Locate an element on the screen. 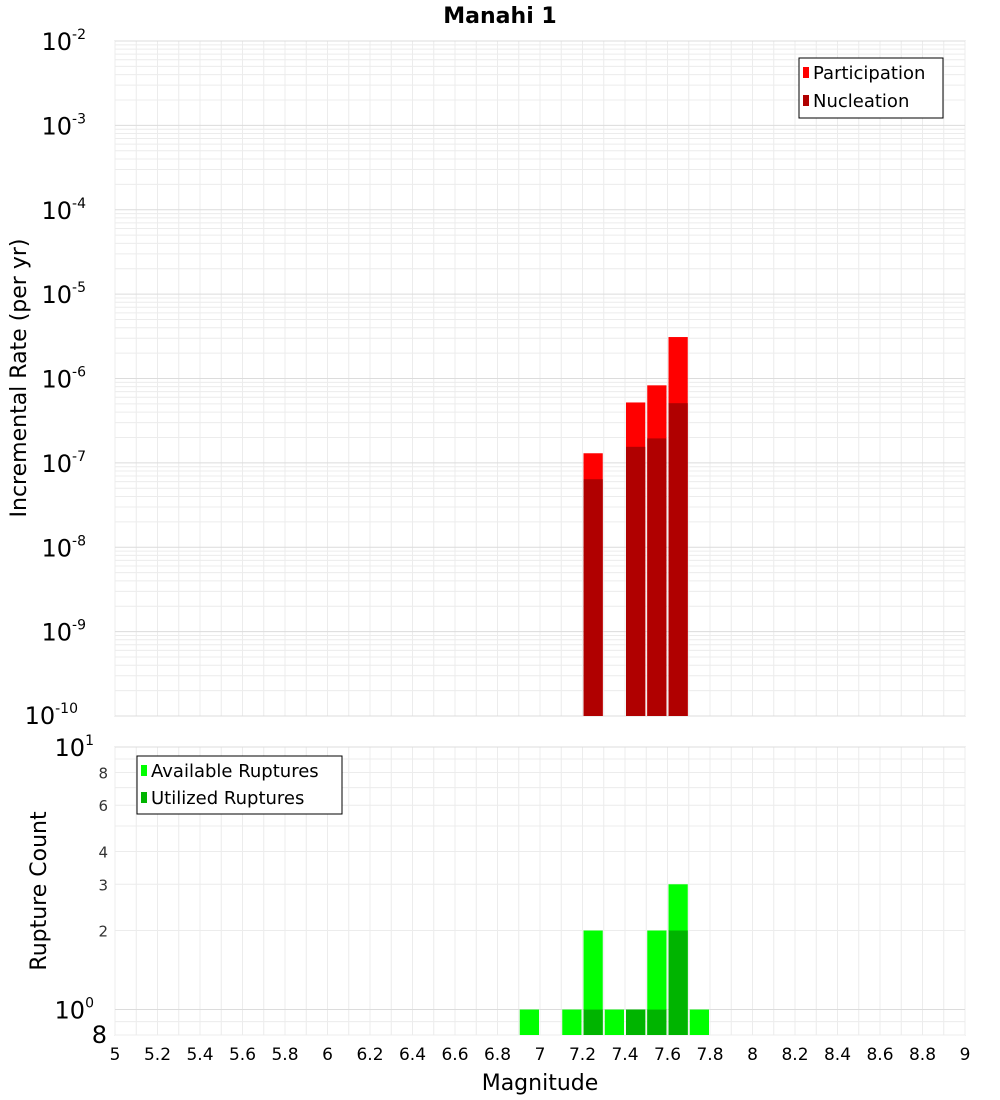 The image size is (1000, 1100). x-tick-label: 8.2 is located at coordinates (794, 1055).